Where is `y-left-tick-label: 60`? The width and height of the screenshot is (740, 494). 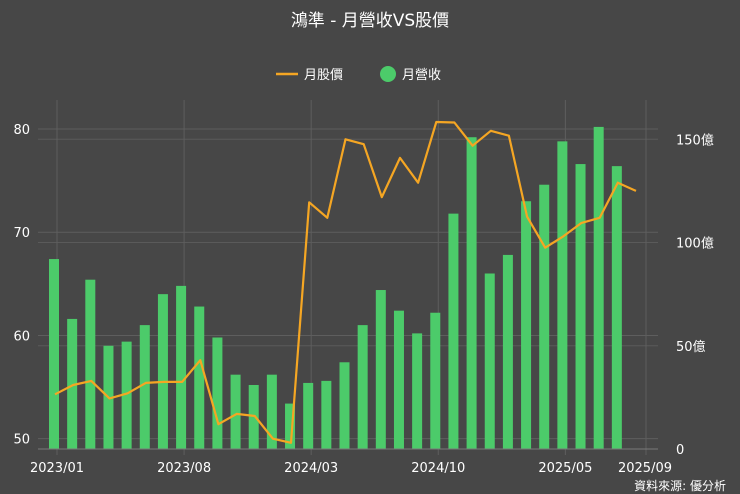 y-left-tick-label: 60 is located at coordinates (21, 336).